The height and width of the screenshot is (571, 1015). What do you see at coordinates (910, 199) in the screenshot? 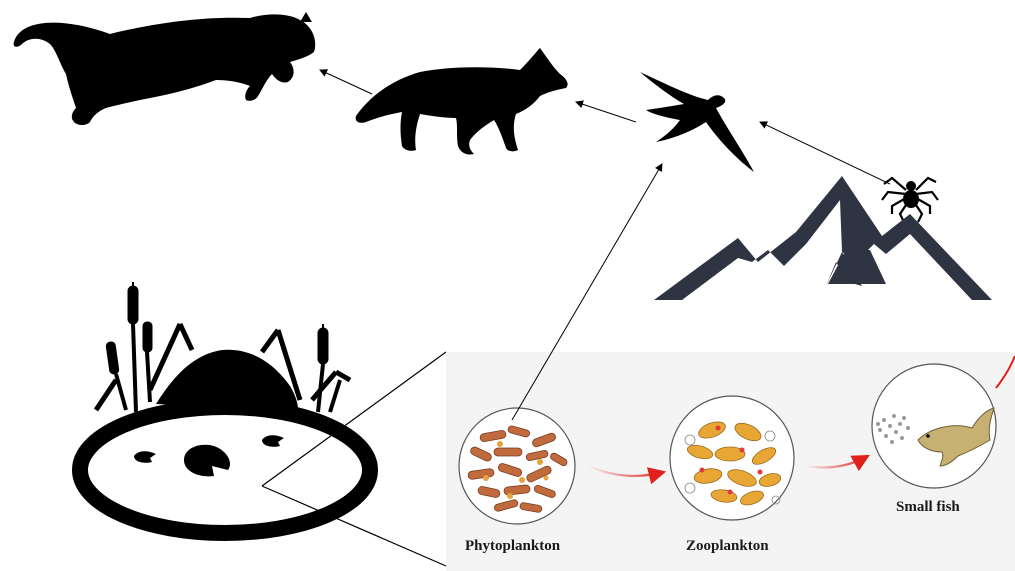
I see `spider-icon` at bounding box center [910, 199].